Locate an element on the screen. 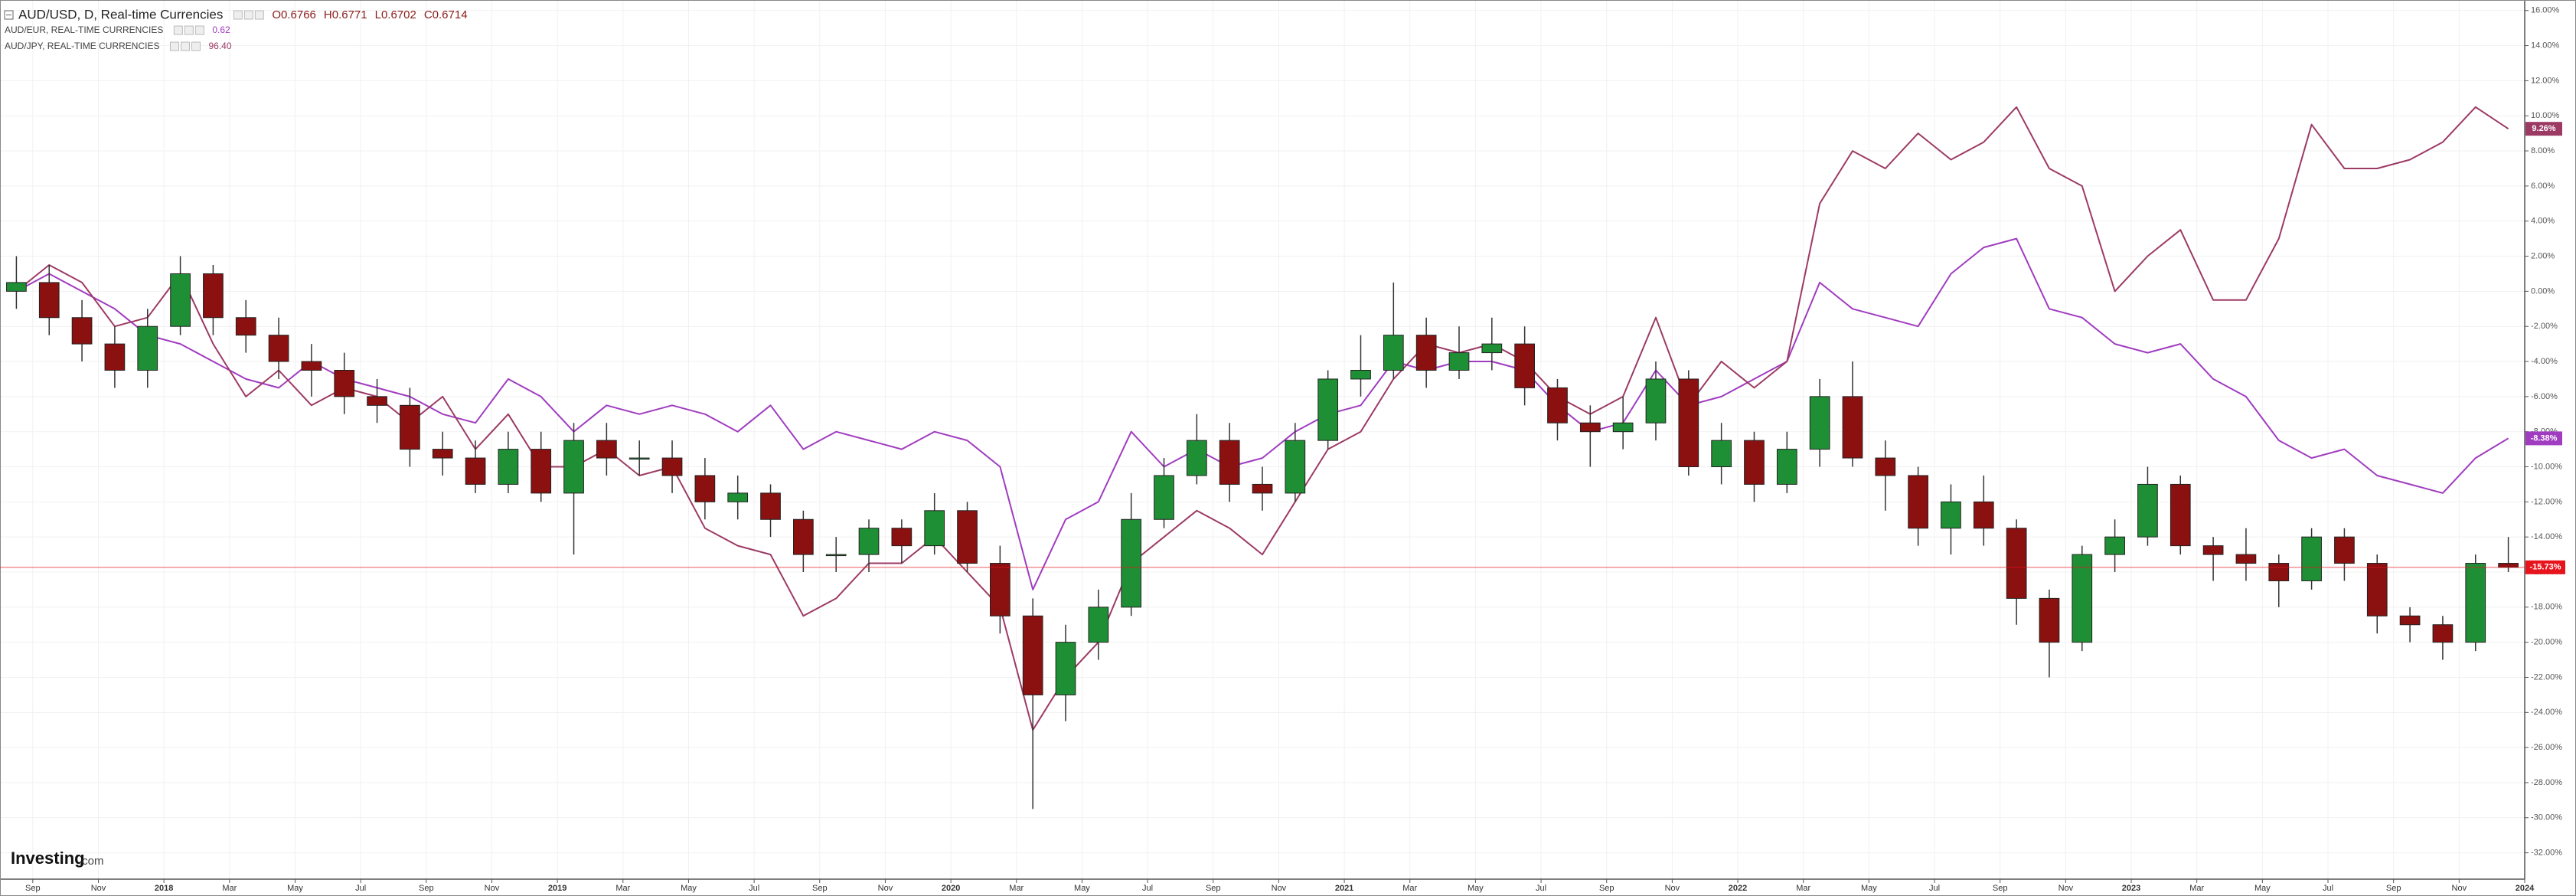 The image size is (2576, 896). y-tick-label: 14.00% is located at coordinates (2545, 45).